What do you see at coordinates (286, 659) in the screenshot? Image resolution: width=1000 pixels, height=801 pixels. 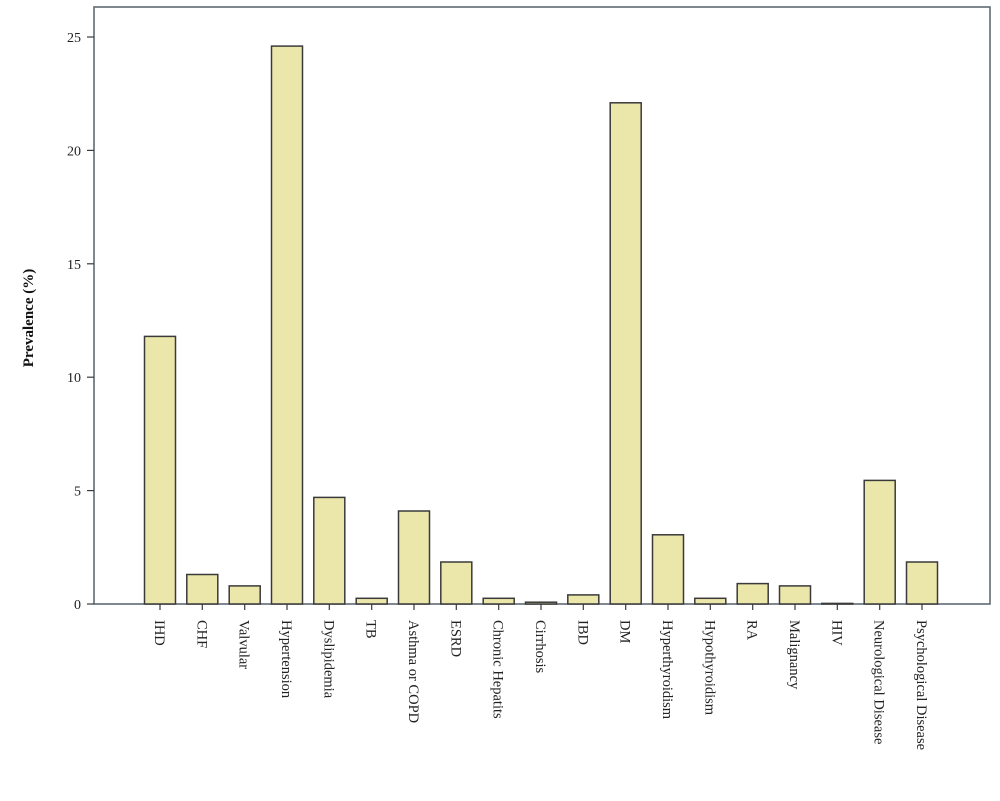 I see `x-tick-label-hypertension: Hypertension` at bounding box center [286, 659].